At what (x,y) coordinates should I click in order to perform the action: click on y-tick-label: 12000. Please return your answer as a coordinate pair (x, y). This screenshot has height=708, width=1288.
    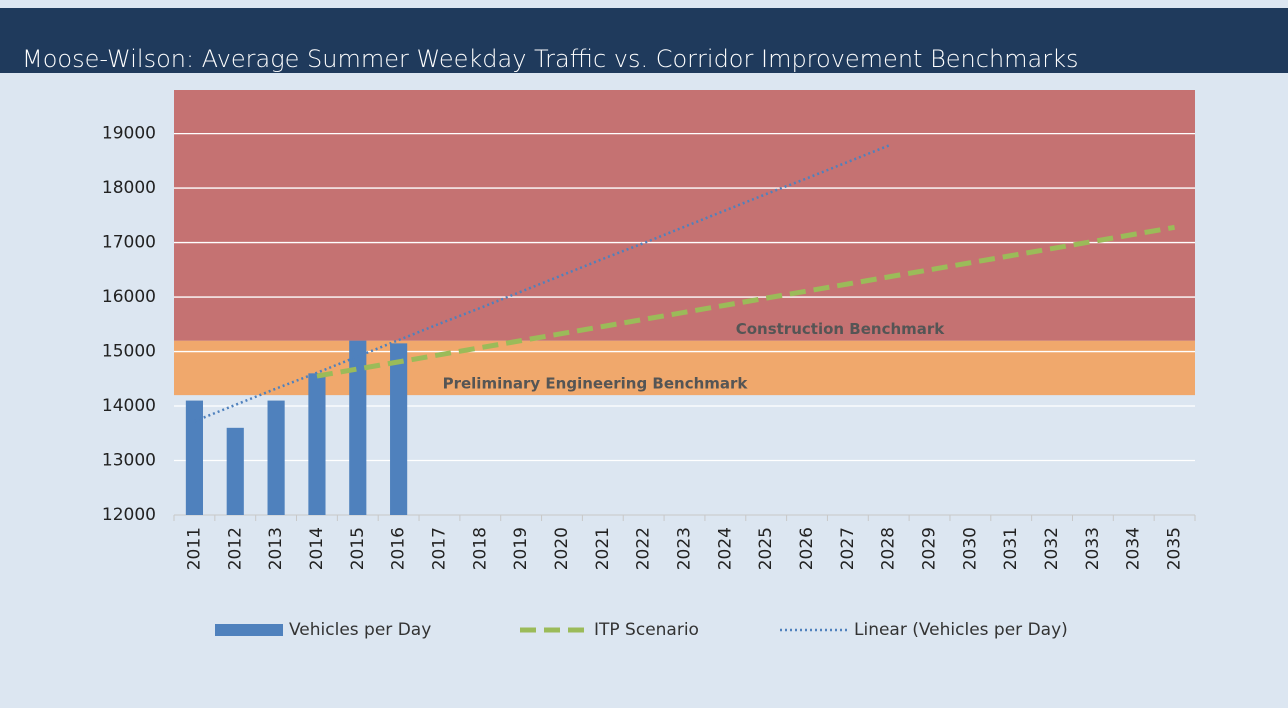
    Looking at the image, I should click on (129, 515).